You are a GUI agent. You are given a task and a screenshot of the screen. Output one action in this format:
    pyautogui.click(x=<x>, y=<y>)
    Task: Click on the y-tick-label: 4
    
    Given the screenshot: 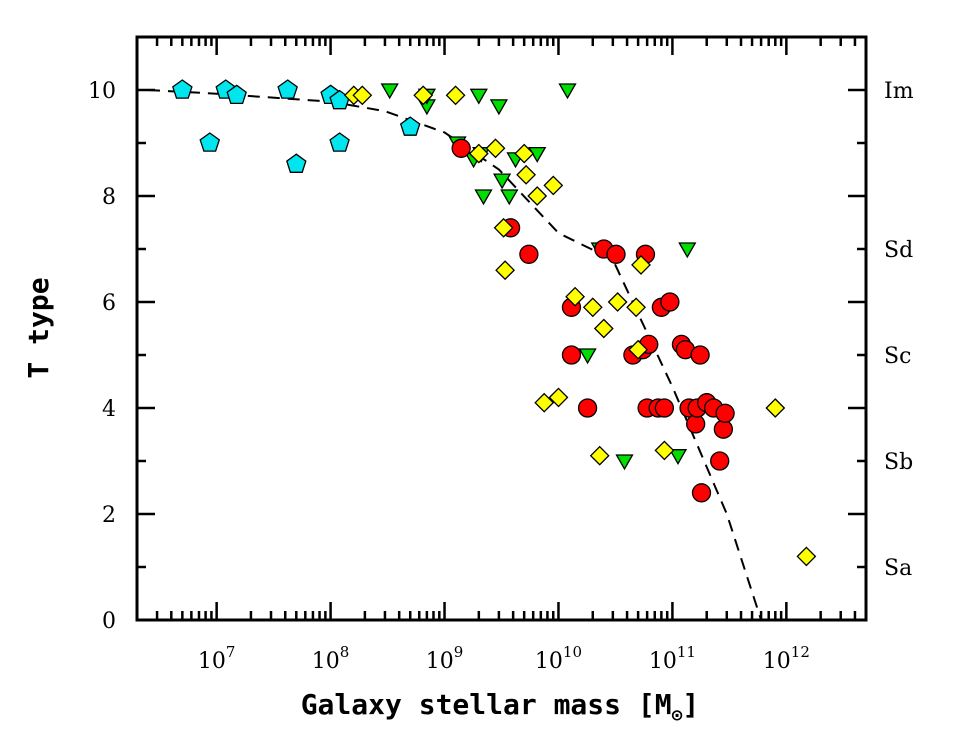 What is the action you would take?
    pyautogui.click(x=109, y=409)
    